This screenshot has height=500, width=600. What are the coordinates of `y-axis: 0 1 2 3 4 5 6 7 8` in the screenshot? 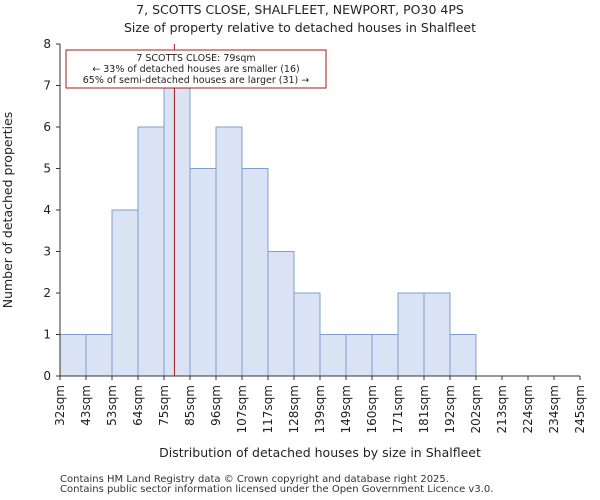 It's located at (51, 210).